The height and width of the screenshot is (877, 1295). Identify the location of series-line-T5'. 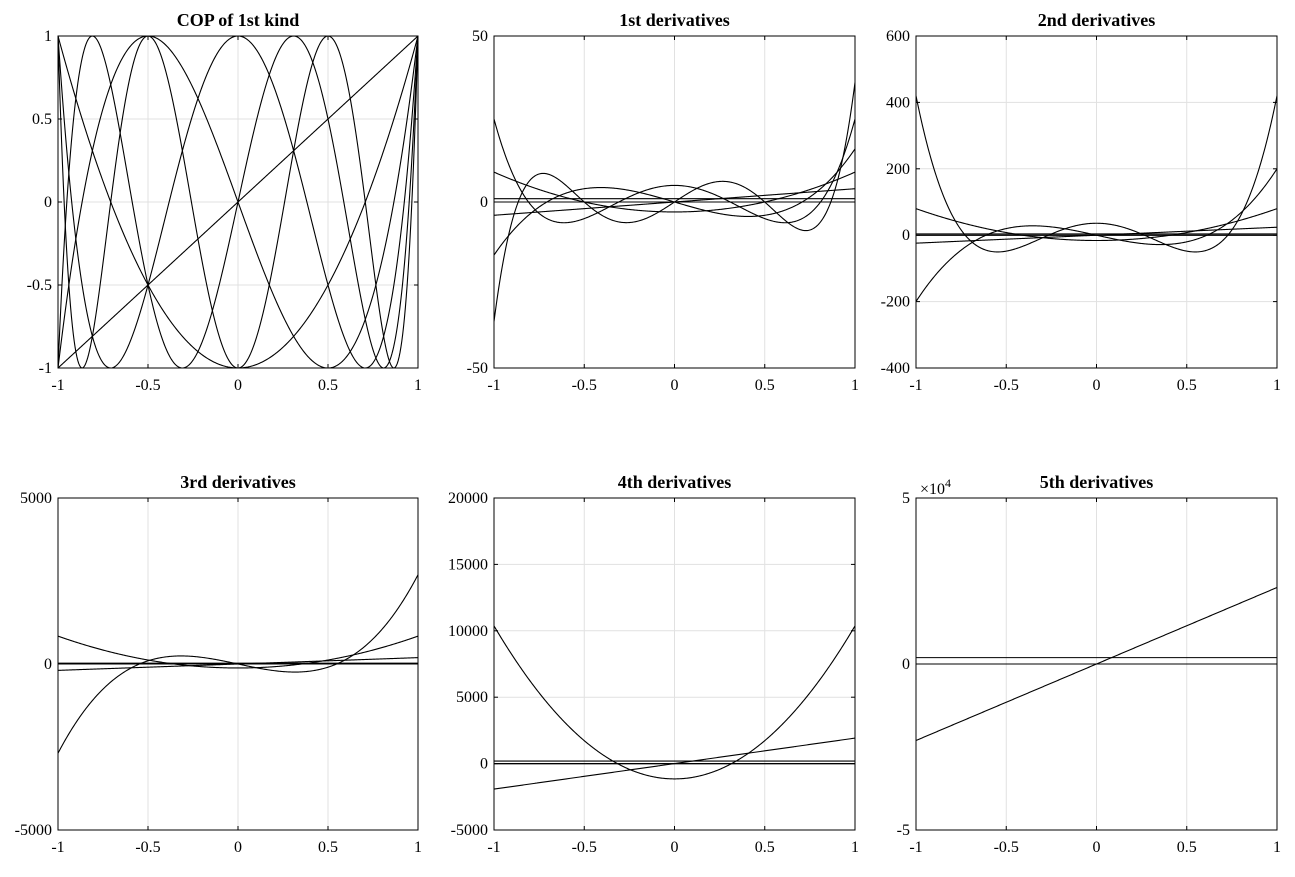
(674, 171).